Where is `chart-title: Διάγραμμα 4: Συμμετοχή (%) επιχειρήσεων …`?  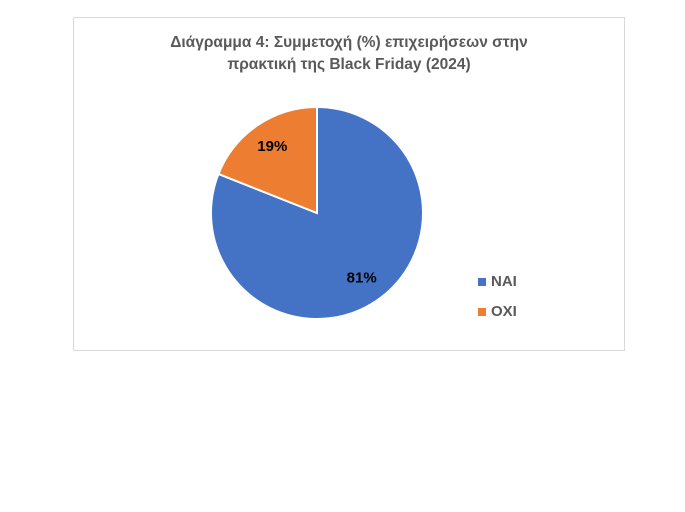
chart-title: Διάγραμμα 4: Συμμετοχή (%) επιχειρήσεων … is located at coordinates (349, 53).